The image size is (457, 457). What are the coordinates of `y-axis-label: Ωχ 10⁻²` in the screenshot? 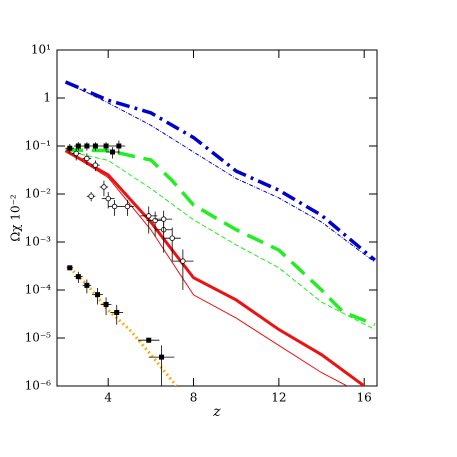 It's located at (16, 218).